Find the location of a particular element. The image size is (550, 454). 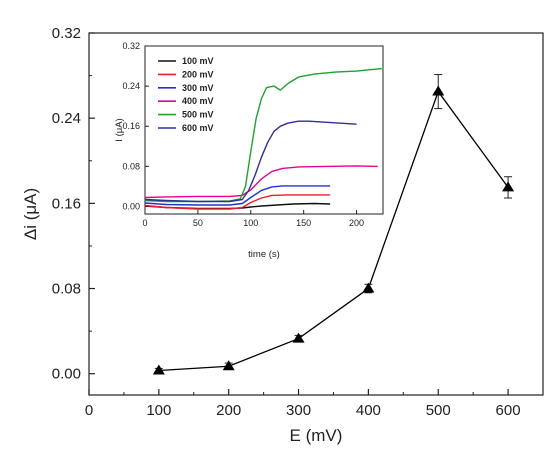

inset-y-tick-label: 0.24 is located at coordinates (131, 86).